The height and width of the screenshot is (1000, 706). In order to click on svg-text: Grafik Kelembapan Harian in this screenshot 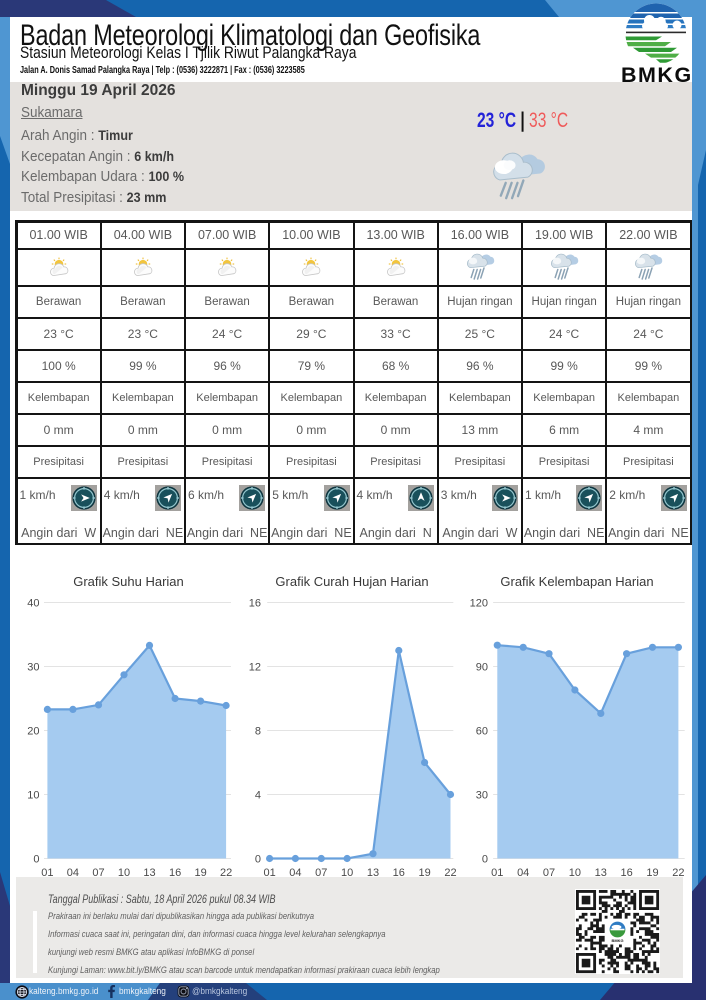, I will do `click(576, 581)`.